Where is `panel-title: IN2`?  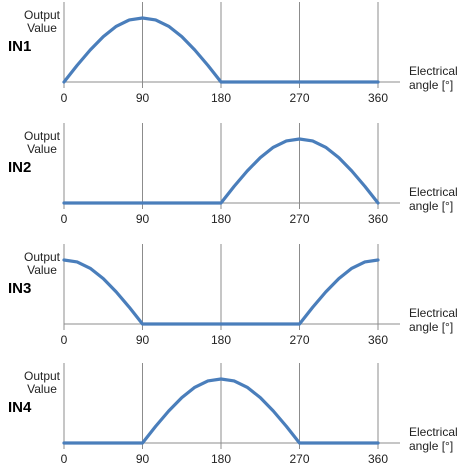
panel-title: IN2 is located at coordinates (19, 167).